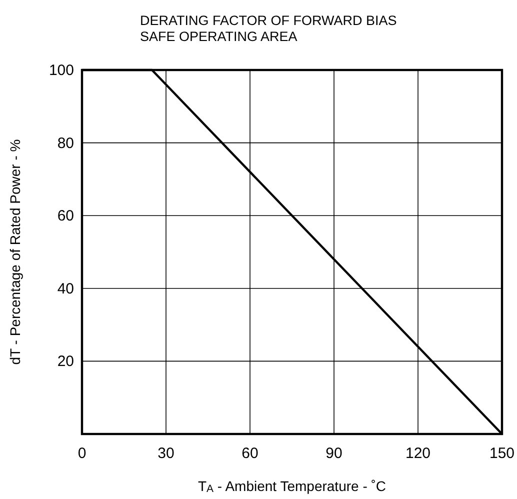 The height and width of the screenshot is (499, 517). Describe the element at coordinates (65, 143) in the screenshot. I see `y-tick-label: 80` at that location.